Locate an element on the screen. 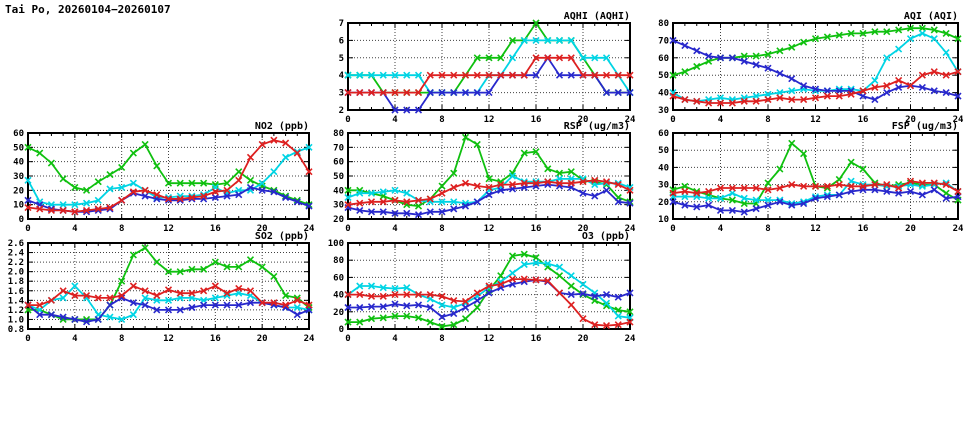 The width and height of the screenshot is (975, 447). no2-chart: 0 4 8 12 16 20 24 0 10 20 30 40 50 60 NO2 (ppb) is located at coordinates (164, 177).